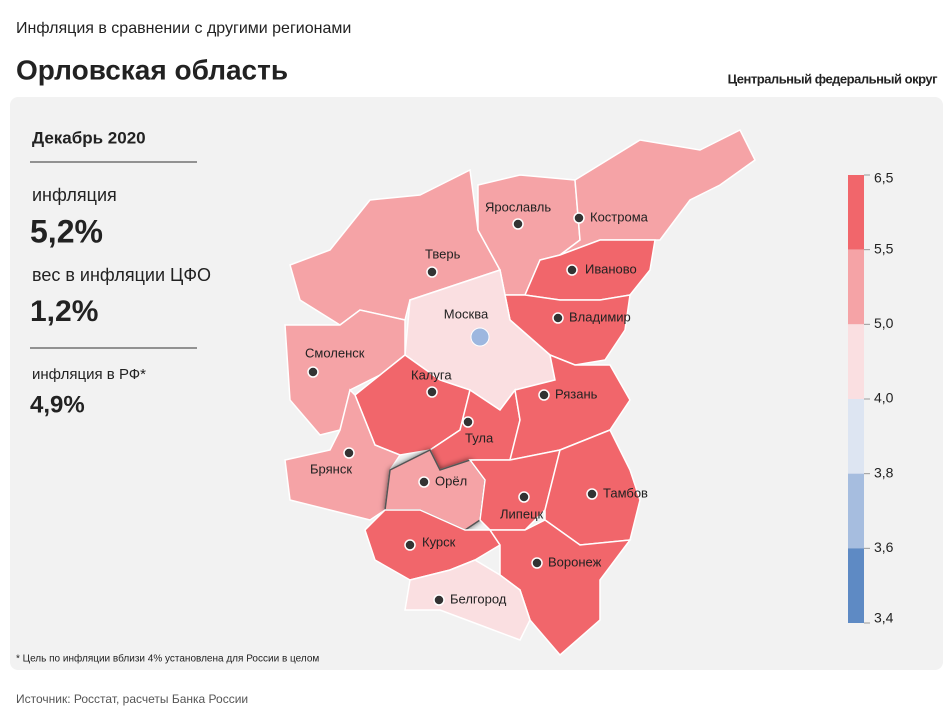 The width and height of the screenshot is (950, 717). Describe the element at coordinates (451, 480) in the screenshot. I see `region-label: Орёл` at that location.